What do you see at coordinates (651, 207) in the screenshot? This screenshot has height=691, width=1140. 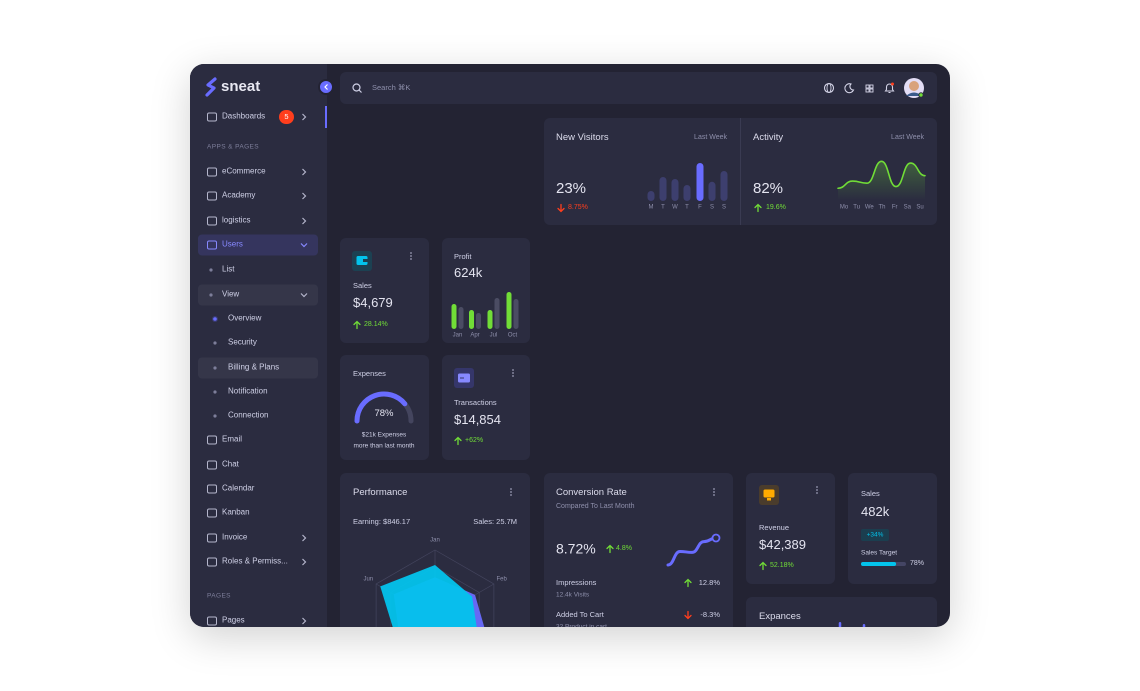 I see `x-tick-label: M` at bounding box center [651, 207].